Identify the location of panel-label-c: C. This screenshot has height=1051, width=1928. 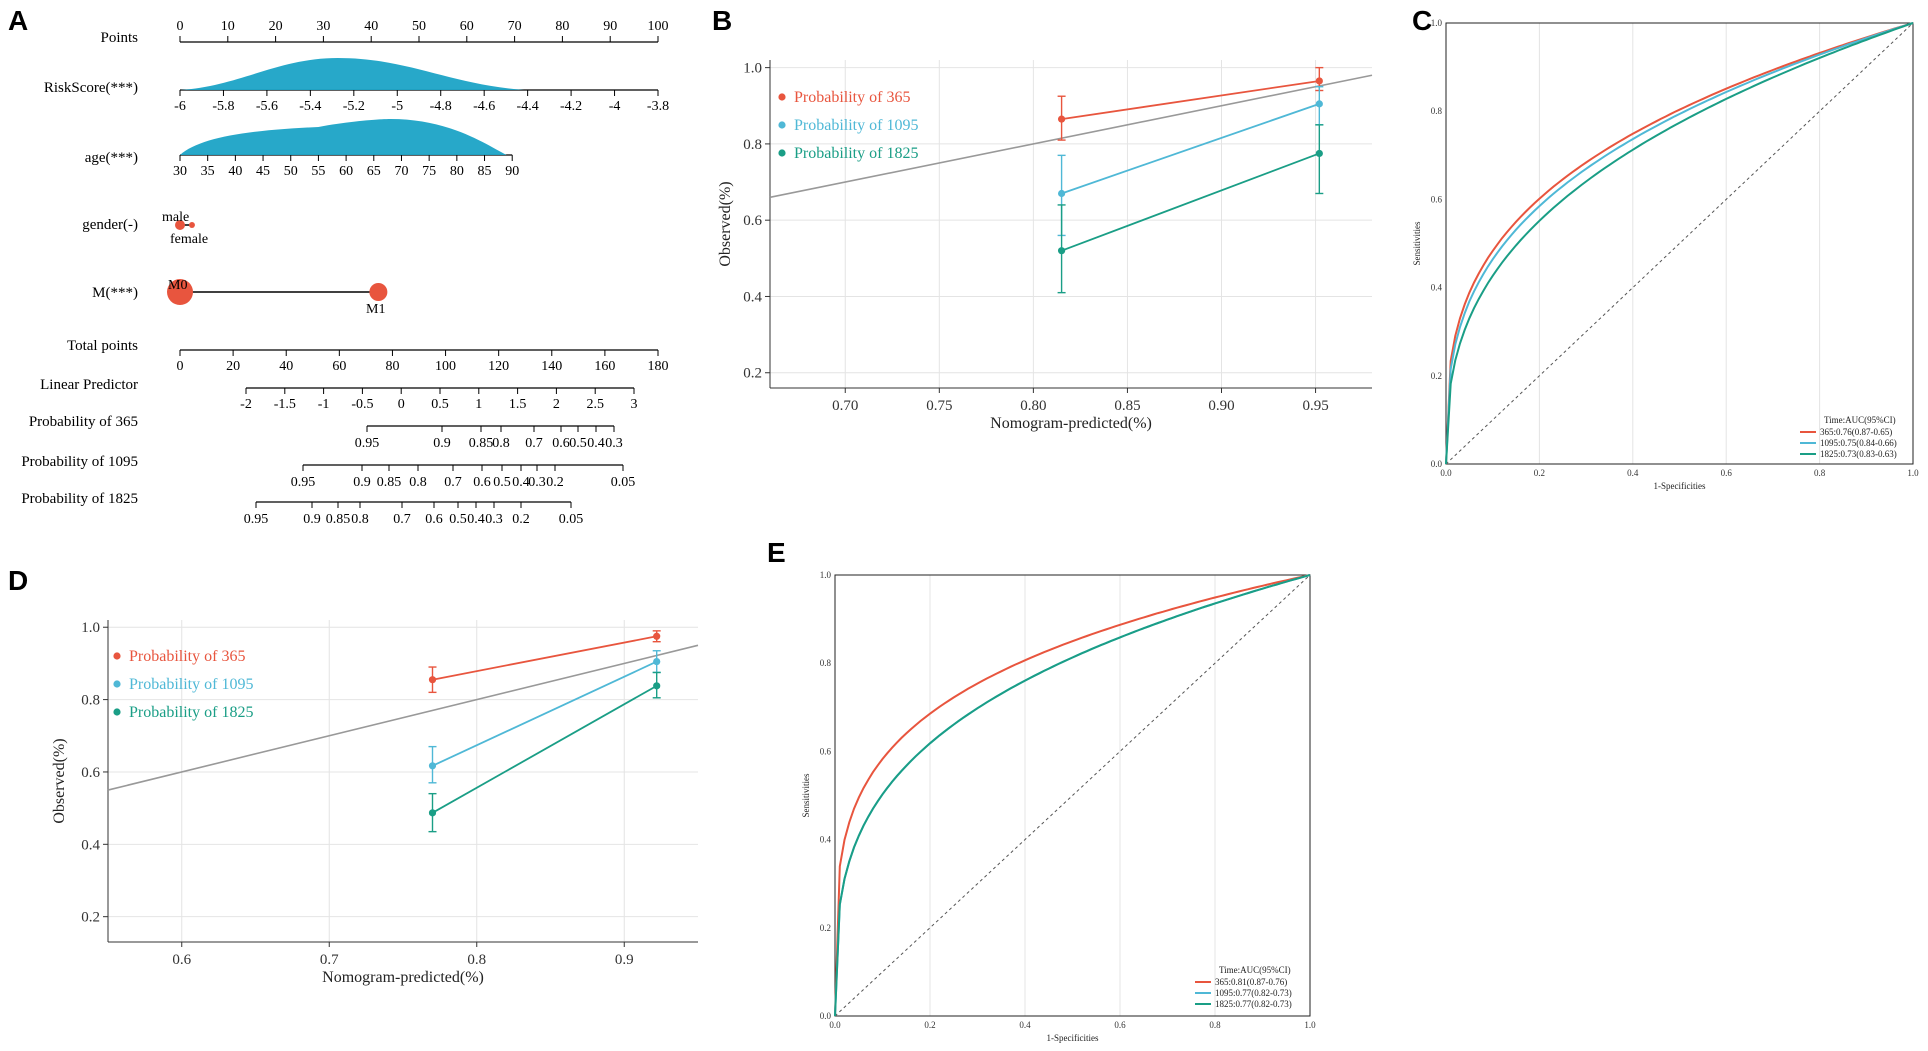
(1422, 20).